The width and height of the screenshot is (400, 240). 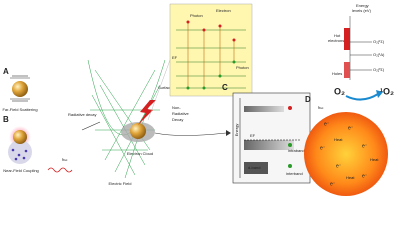 I want to click on d-band-label: d-band, so click(x=254, y=167).